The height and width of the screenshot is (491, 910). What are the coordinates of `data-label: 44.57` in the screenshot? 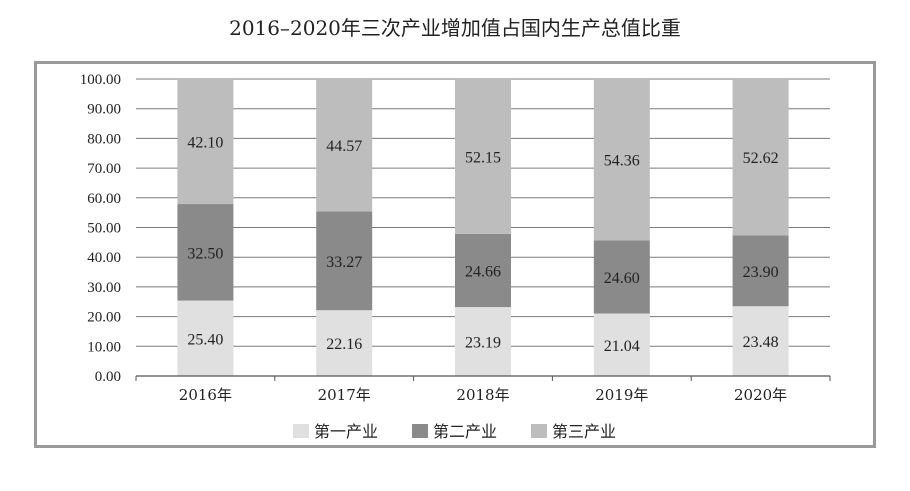 It's located at (344, 146).